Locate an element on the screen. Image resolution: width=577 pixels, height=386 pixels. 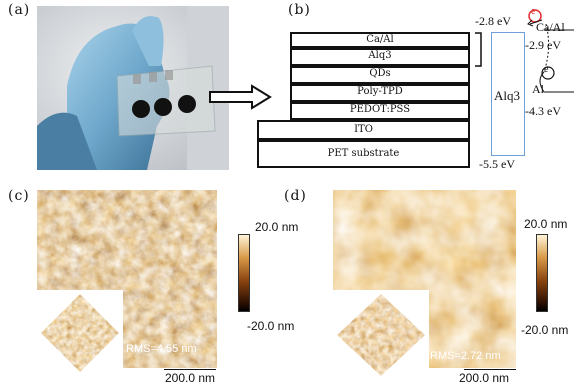
panel-b-label: (b) is located at coordinates (299, 10).